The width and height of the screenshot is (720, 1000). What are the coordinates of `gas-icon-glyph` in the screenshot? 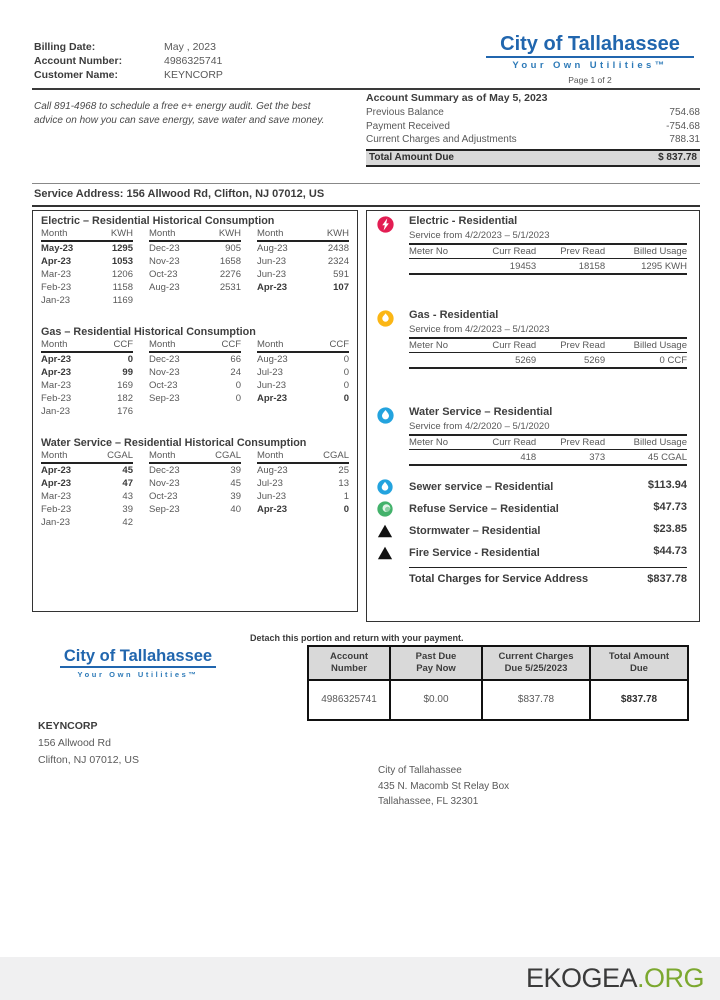 It's located at (385, 318).